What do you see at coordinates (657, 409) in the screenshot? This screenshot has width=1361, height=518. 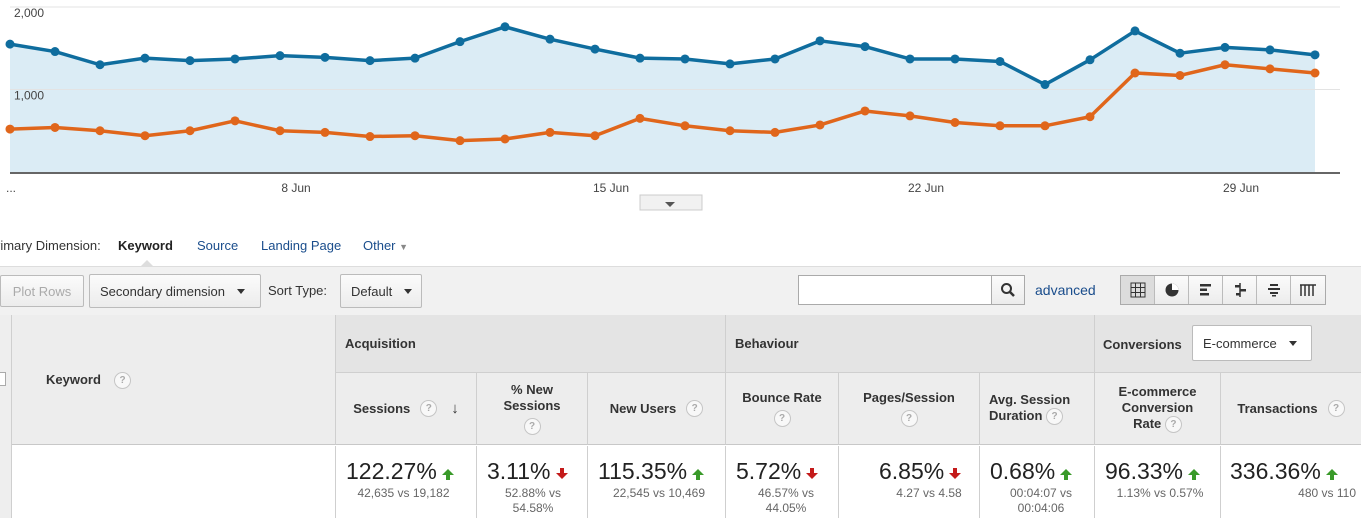 I see `col-header-new-users: New Users ?` at bounding box center [657, 409].